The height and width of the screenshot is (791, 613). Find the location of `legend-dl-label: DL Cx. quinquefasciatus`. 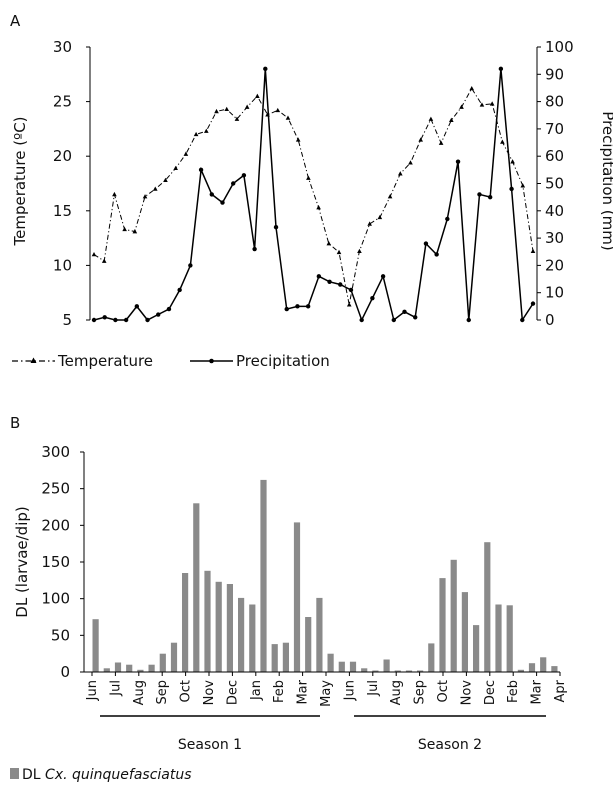

legend-dl-label: DL Cx. quinquefasciatus is located at coordinates (107, 775).